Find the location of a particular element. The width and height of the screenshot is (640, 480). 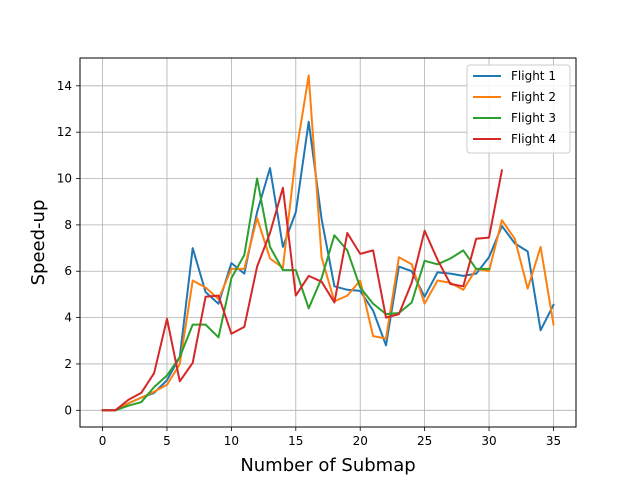

y-tick-label: 6 is located at coordinates (68, 271).